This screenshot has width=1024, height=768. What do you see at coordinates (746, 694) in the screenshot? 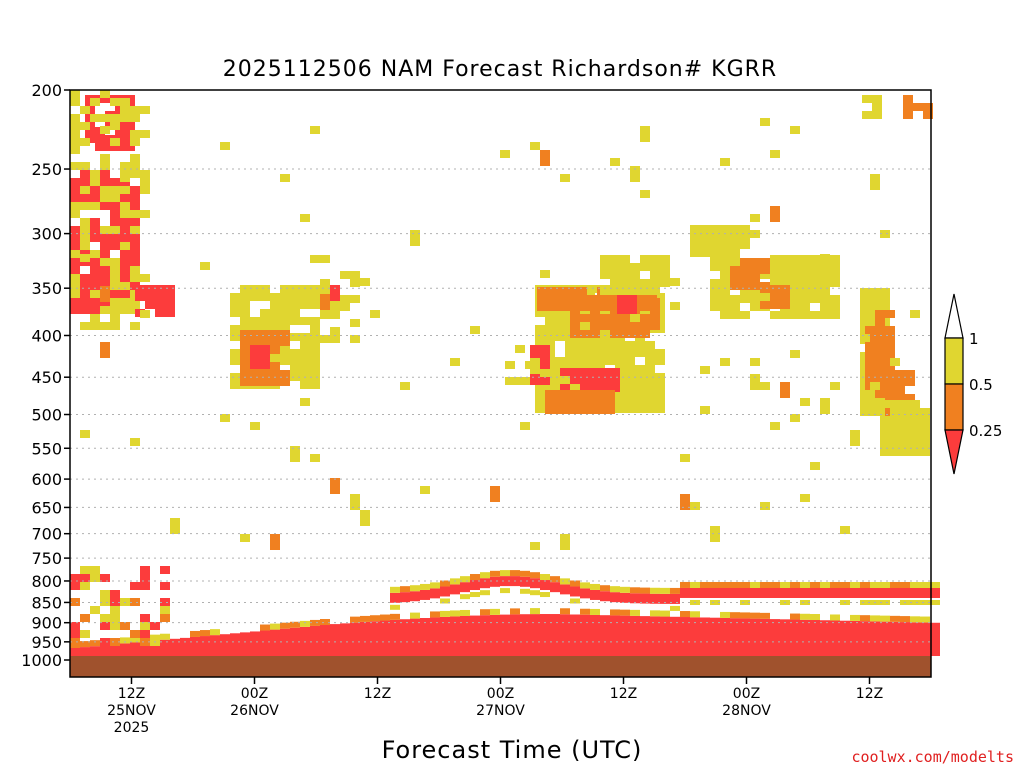
I see `x-tick-label: 00Z` at bounding box center [746, 694].